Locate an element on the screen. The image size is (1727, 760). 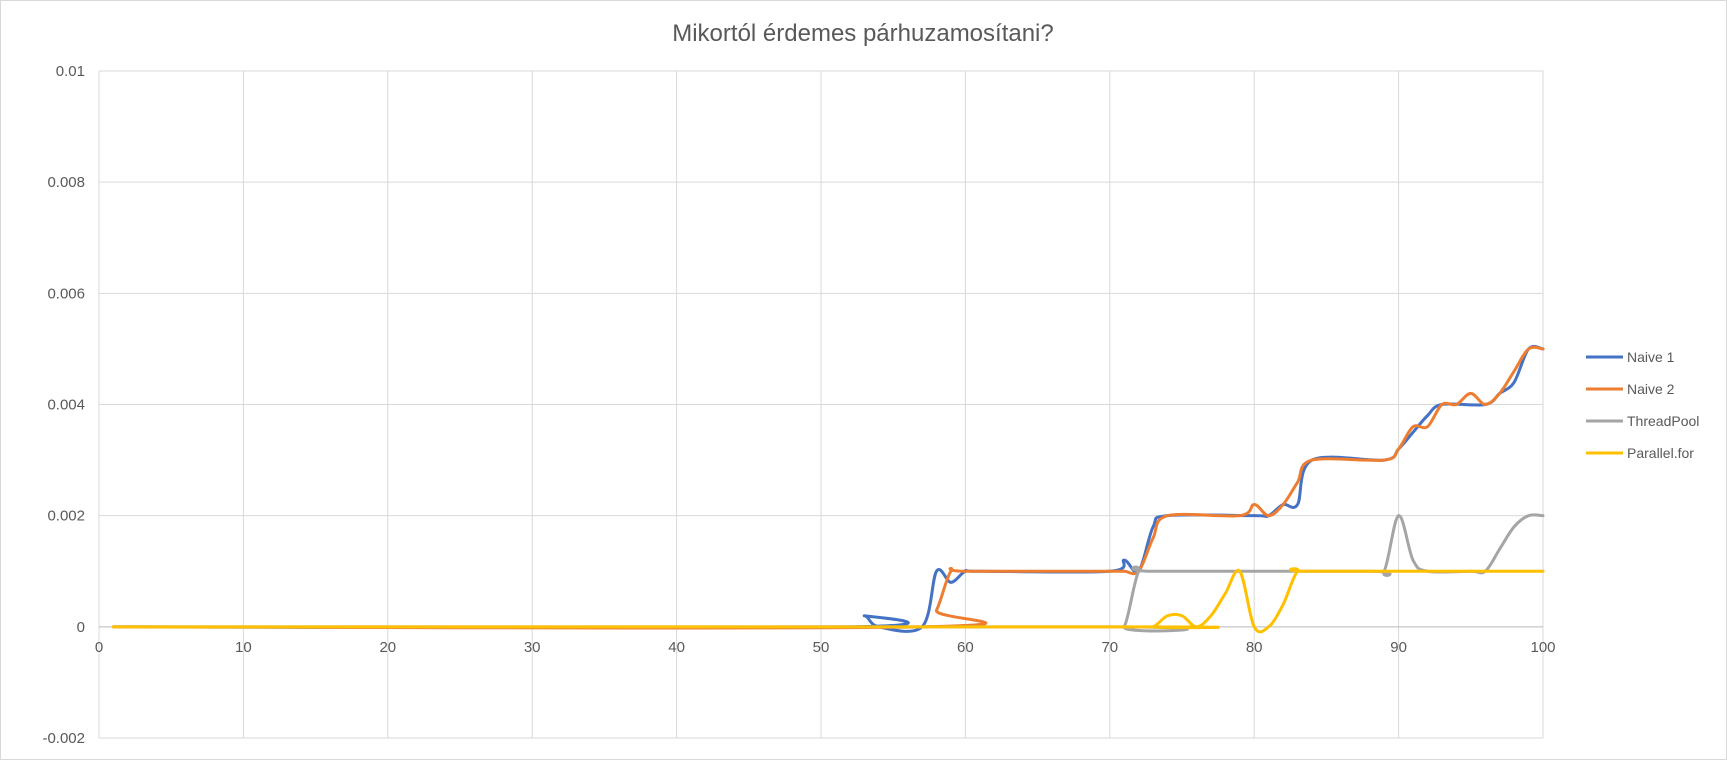
y-tick-label: -0.002 is located at coordinates (63, 738).